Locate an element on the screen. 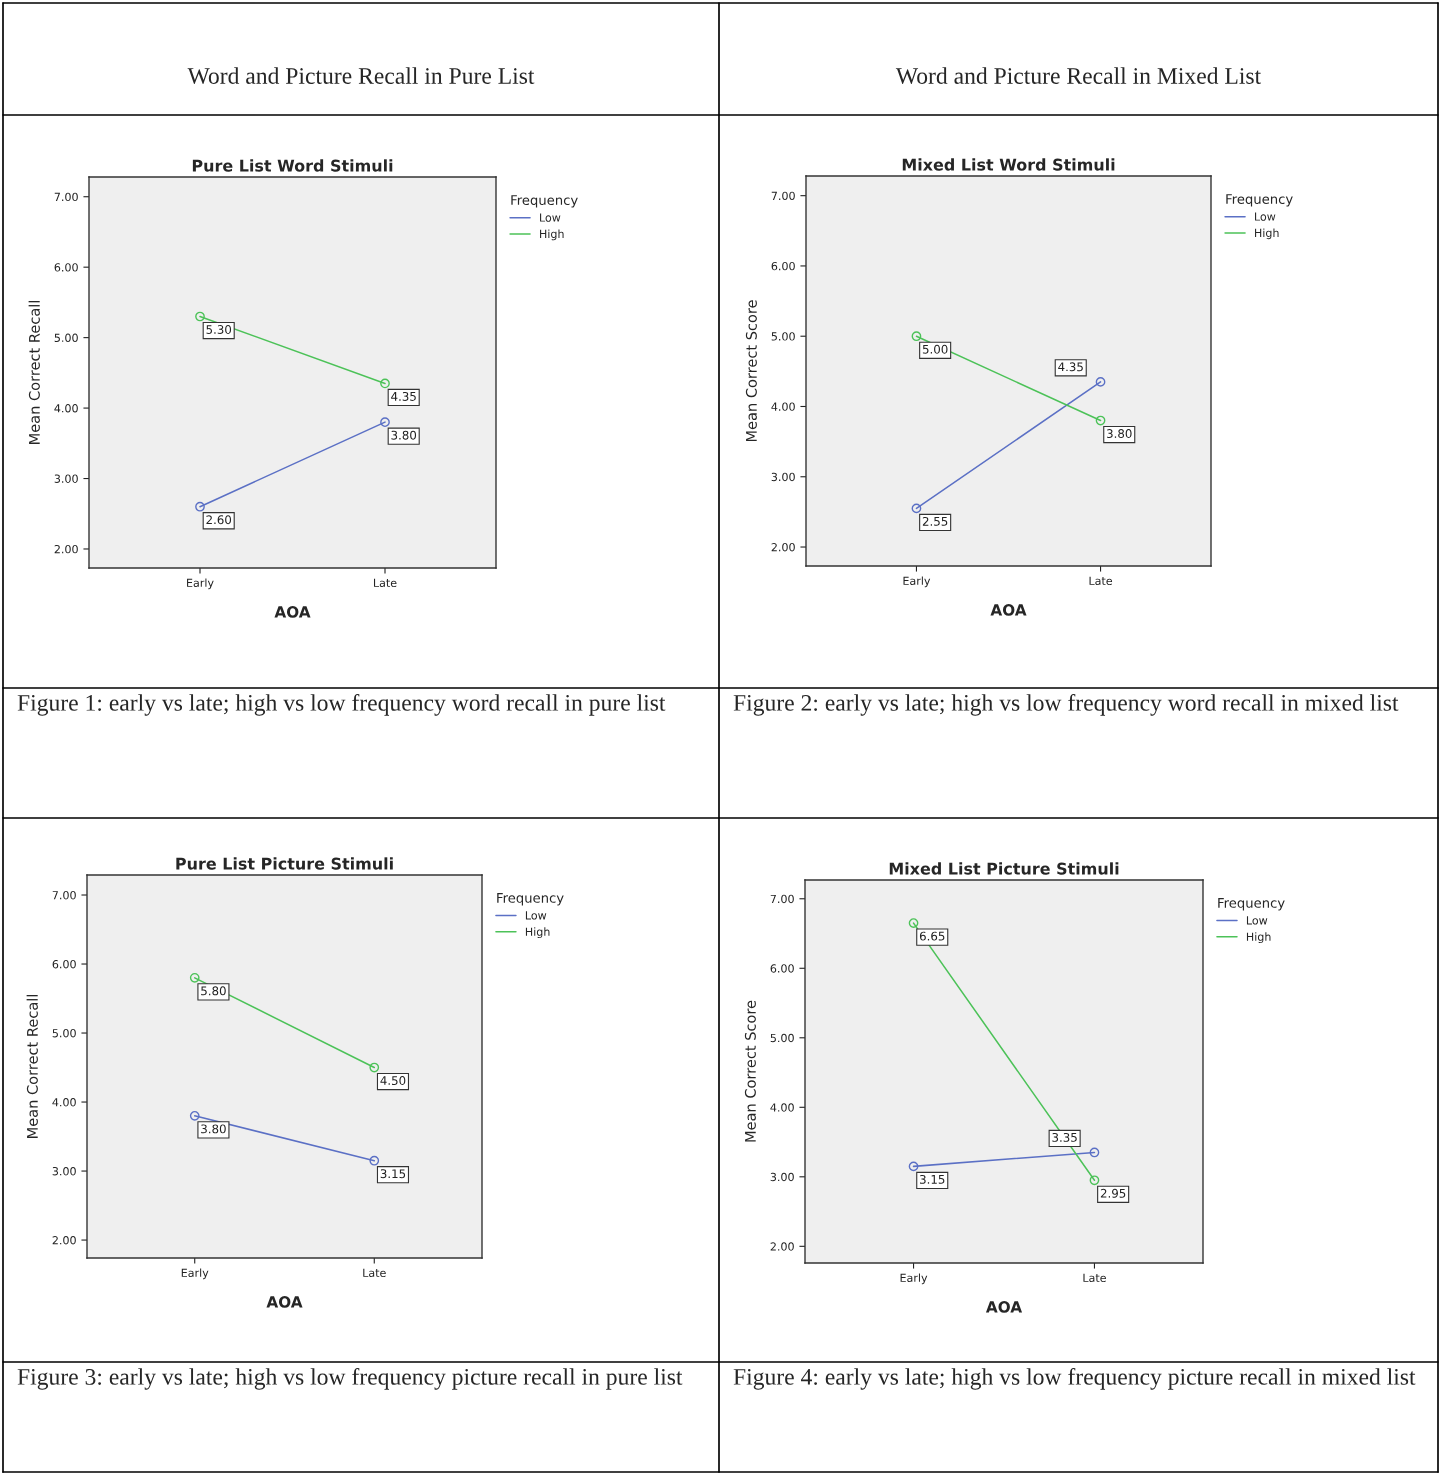  caption: Figure 3: early vs late; high vs low frequency picture recall in pure list is located at coordinates (350, 1379).